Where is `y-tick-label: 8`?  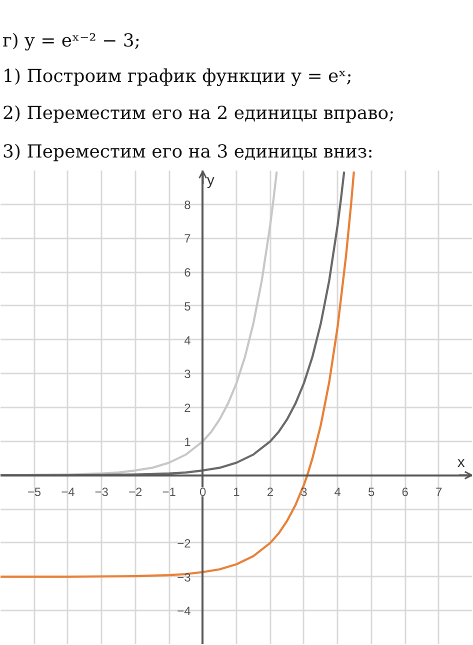
y-tick-label: 8 is located at coordinates (188, 205).